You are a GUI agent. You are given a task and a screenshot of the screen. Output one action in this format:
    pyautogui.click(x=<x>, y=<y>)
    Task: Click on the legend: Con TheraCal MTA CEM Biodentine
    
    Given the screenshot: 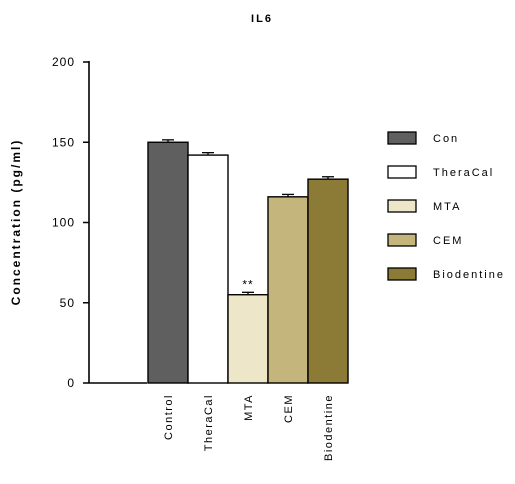 What is the action you would take?
    pyautogui.click(x=446, y=206)
    